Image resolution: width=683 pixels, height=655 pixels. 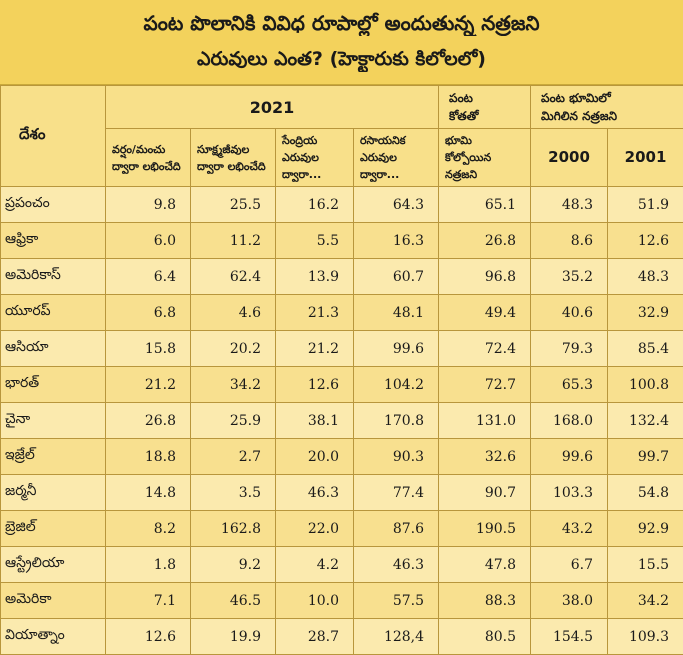 What do you see at coordinates (315, 601) in the screenshot?
I see `value-cell: 10.0` at bounding box center [315, 601].